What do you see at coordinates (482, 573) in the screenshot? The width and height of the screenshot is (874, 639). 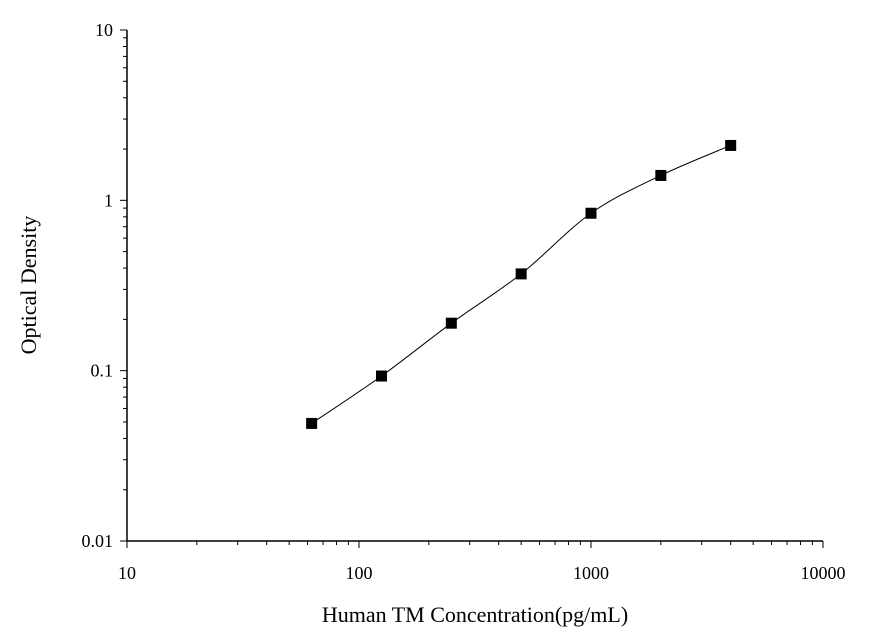 I see `x-tick-labels: 10 100 1000 10000` at bounding box center [482, 573].